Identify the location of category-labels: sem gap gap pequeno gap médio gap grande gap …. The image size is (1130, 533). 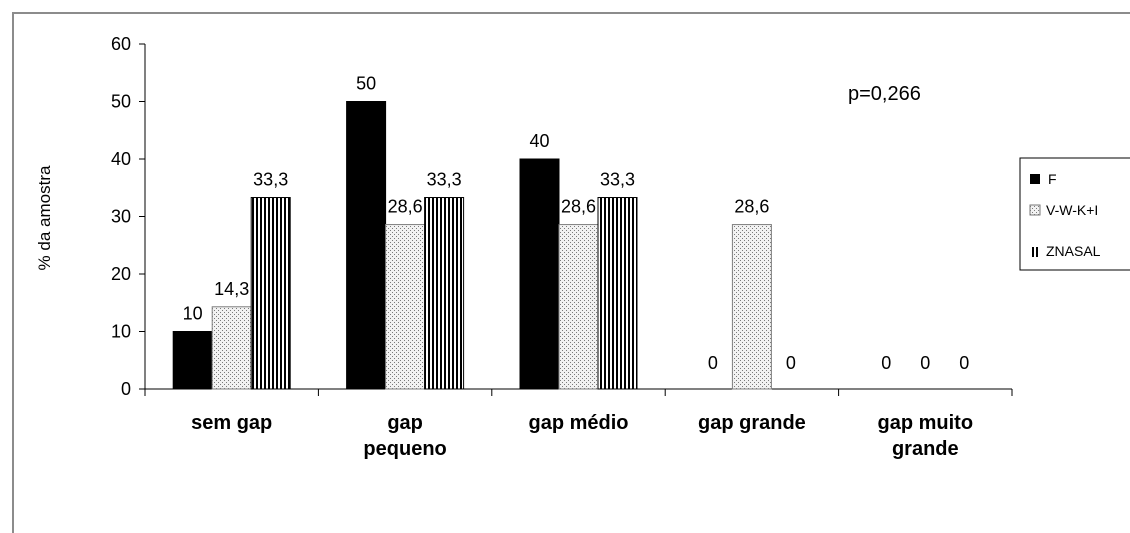
(582, 436).